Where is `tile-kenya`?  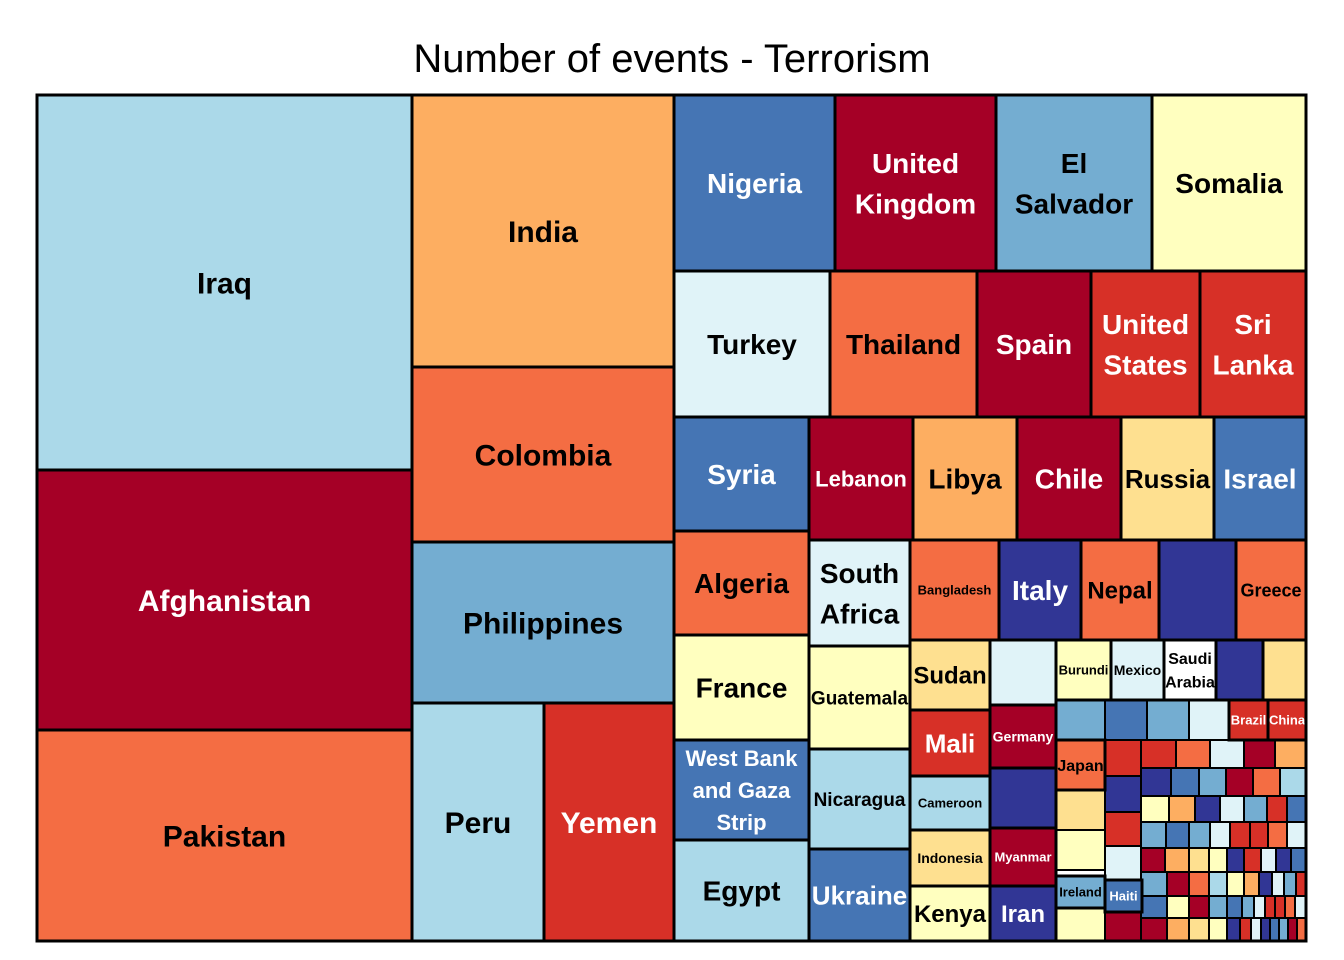
tile-kenya is located at coordinates (950, 913).